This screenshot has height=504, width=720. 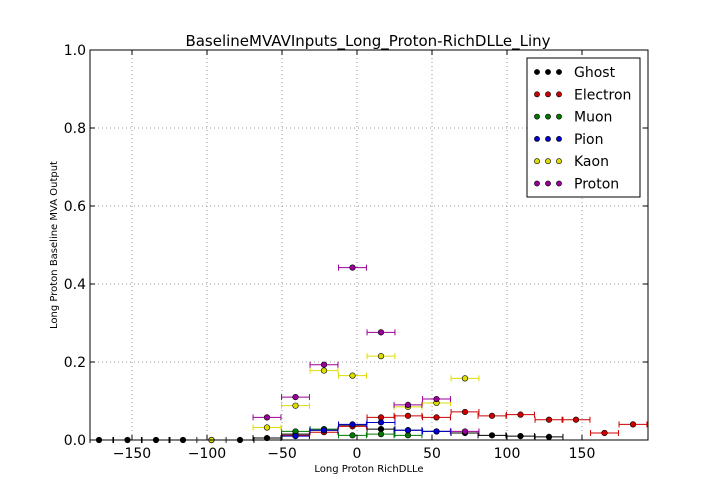 What do you see at coordinates (596, 185) in the screenshot?
I see `legend-label: Proton` at bounding box center [596, 185].